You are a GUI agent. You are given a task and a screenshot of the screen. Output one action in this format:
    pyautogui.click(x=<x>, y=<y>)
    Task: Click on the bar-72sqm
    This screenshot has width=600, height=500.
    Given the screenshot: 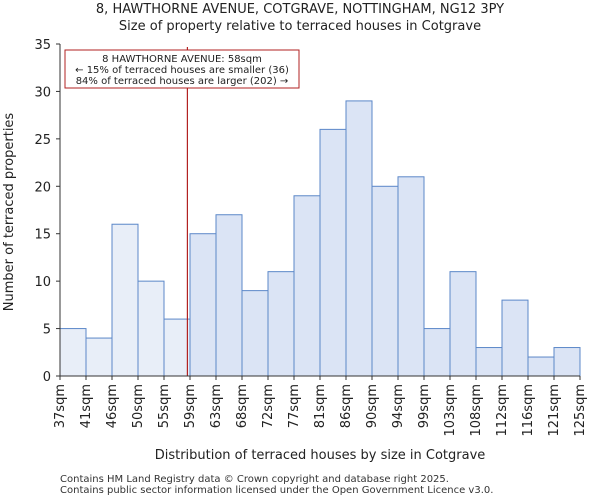 What is the action you would take?
    pyautogui.click(x=281, y=324)
    